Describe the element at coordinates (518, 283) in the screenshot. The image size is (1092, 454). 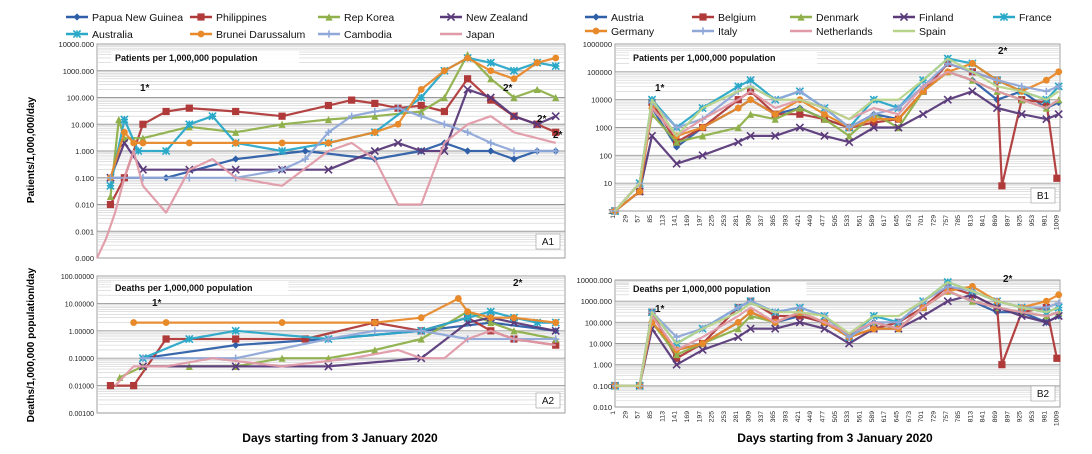
I see `annotation: 2*` at that location.